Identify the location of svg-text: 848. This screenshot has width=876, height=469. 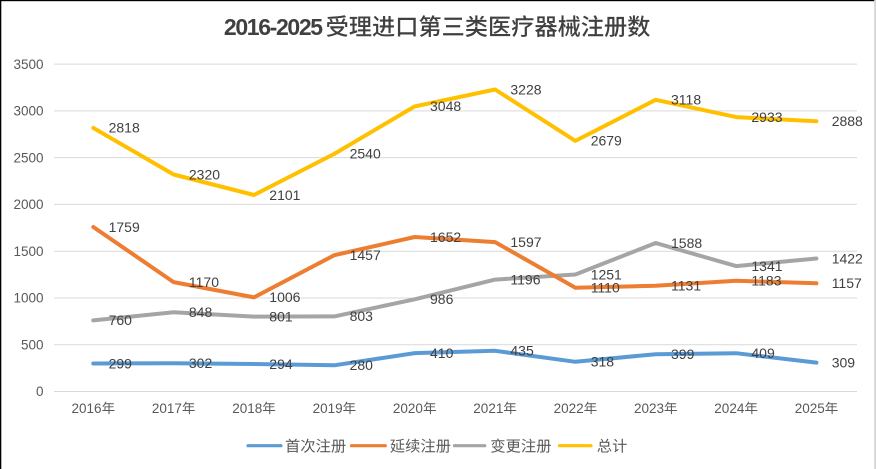
(201, 312).